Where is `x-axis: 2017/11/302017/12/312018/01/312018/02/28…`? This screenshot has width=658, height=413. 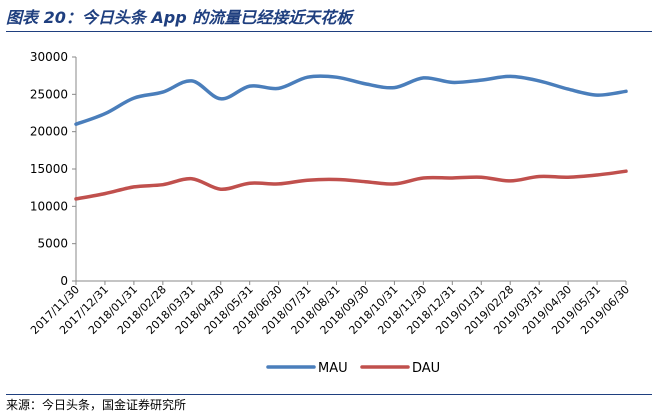 x-axis: 2017/11/302017/12/312018/01/312018/02/28… is located at coordinates (330, 308).